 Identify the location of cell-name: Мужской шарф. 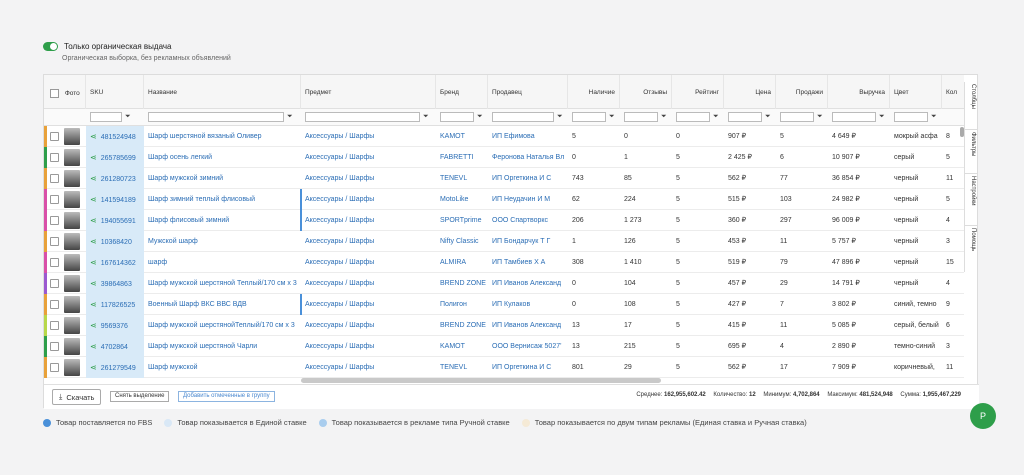
(173, 241).